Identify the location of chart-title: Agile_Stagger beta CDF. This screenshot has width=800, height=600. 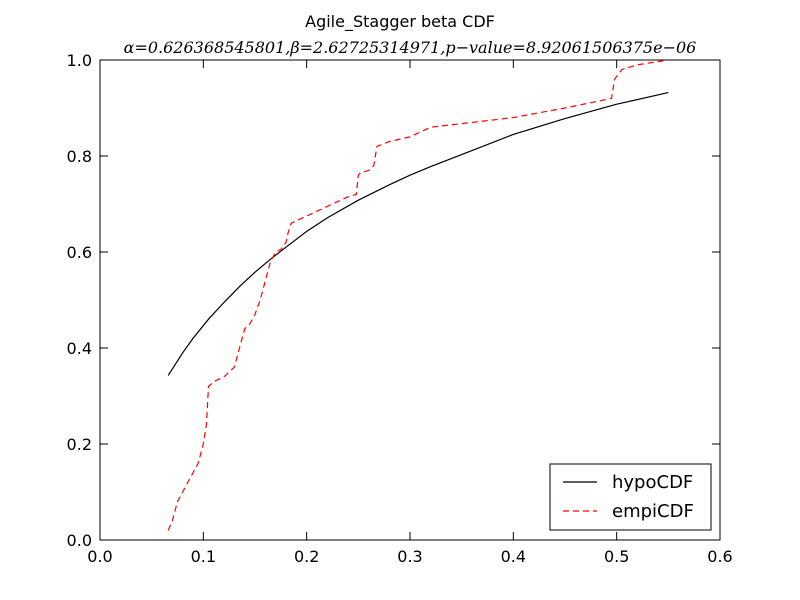
(400, 22).